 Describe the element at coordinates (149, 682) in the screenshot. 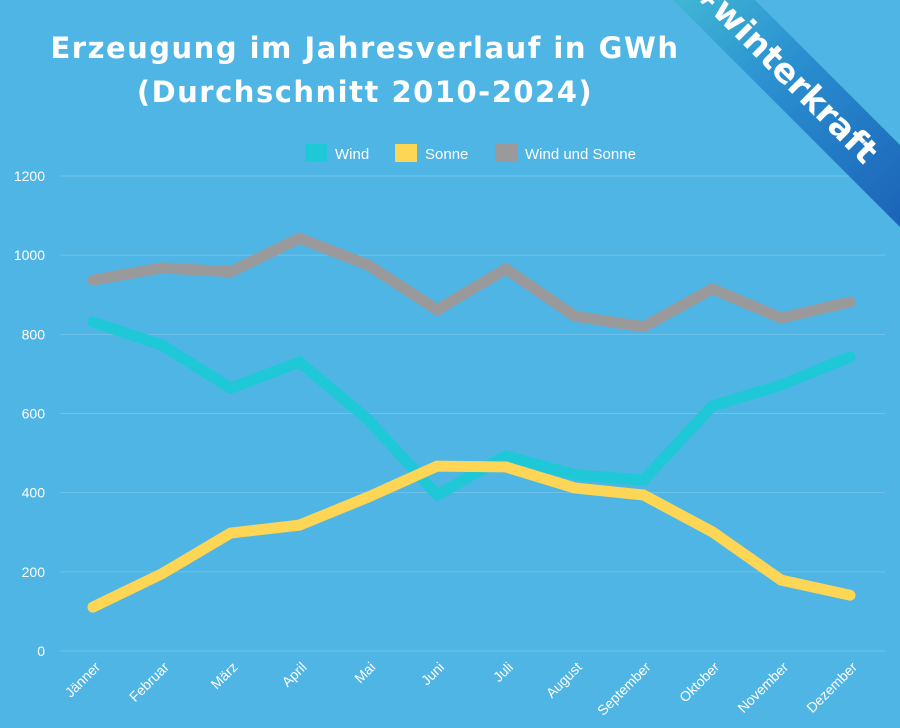

I see `x-tick-label: Februar` at that location.